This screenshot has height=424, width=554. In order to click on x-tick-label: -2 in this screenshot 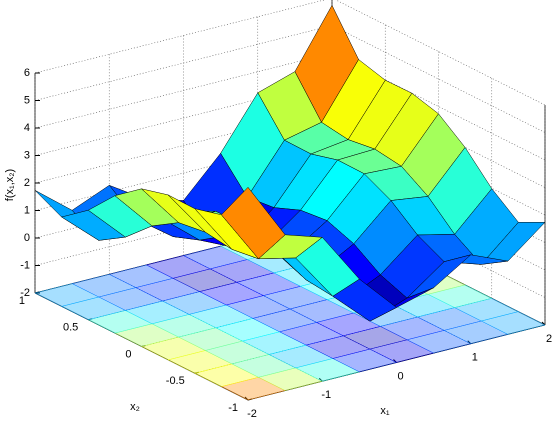, I will do `click(252, 414)`.